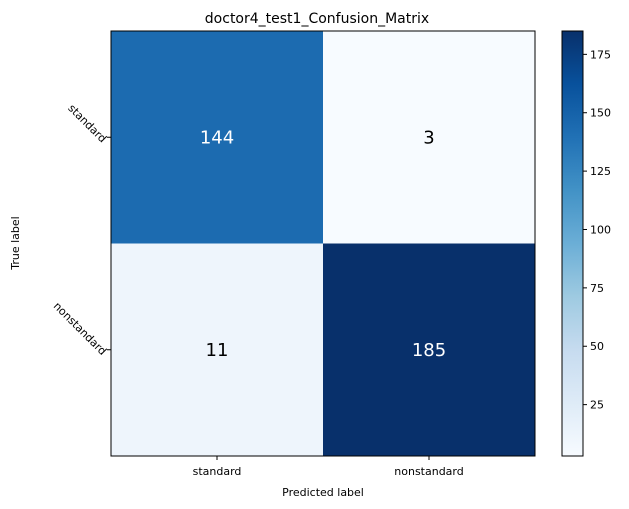 The width and height of the screenshot is (629, 509). What do you see at coordinates (597, 346) in the screenshot?
I see `colorbar-tick-label-1: 50` at bounding box center [597, 346].